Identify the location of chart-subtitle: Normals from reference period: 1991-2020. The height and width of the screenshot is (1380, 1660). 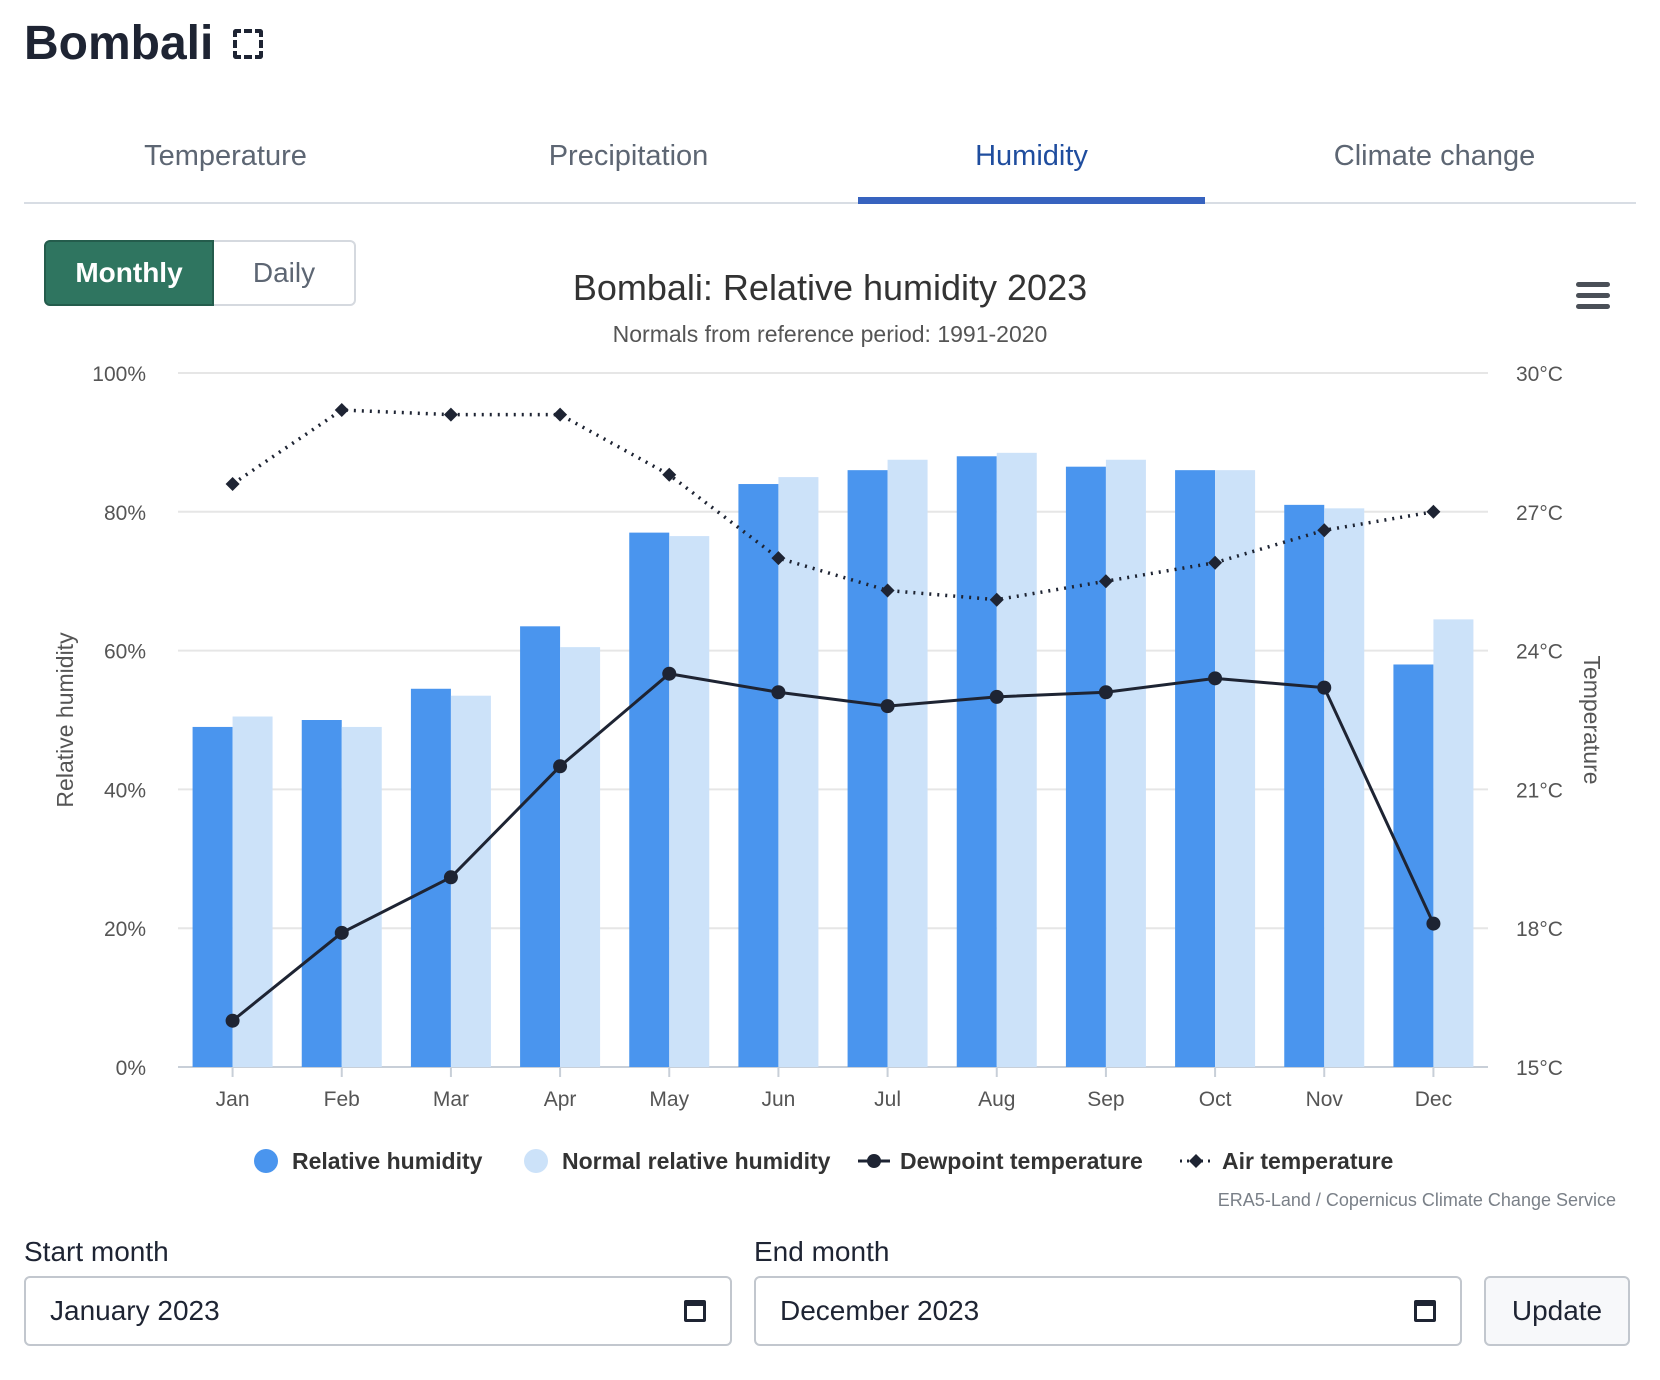
(830, 334).